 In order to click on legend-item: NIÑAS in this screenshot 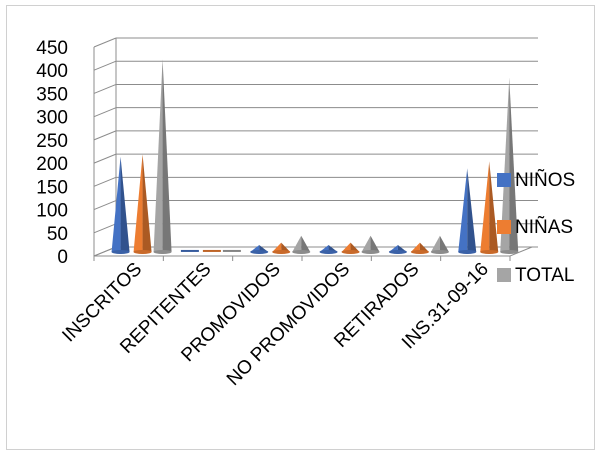, I will do `click(535, 227)`.